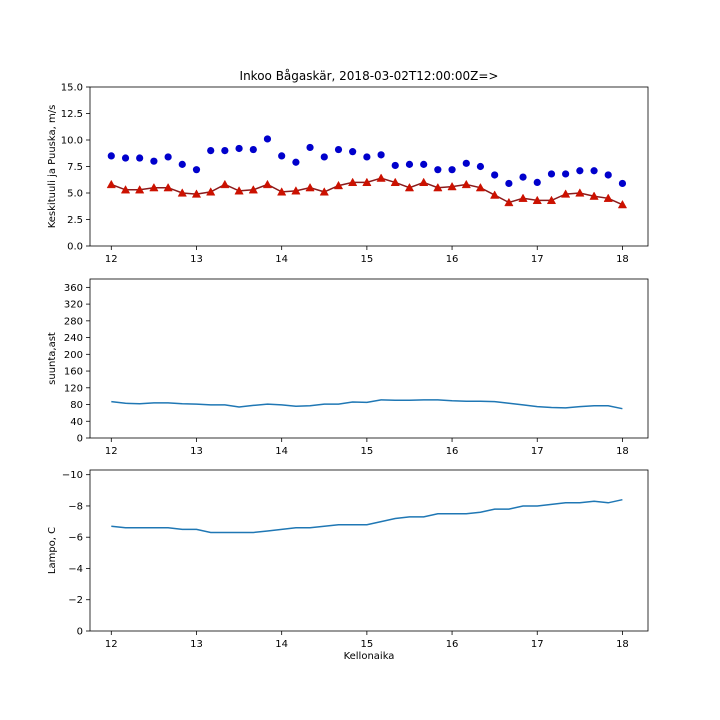 The image size is (720, 720). I want to click on y-tick-label: 360, so click(73, 288).